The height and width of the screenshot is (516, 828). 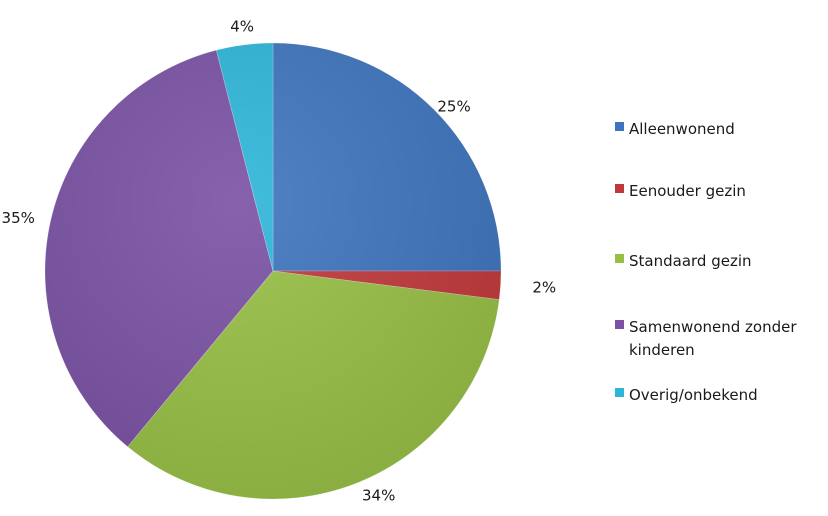 What do you see at coordinates (662, 350) in the screenshot?
I see `legend-label-samenwonend-zonder-kinderen-line-2: kinderen` at bounding box center [662, 350].